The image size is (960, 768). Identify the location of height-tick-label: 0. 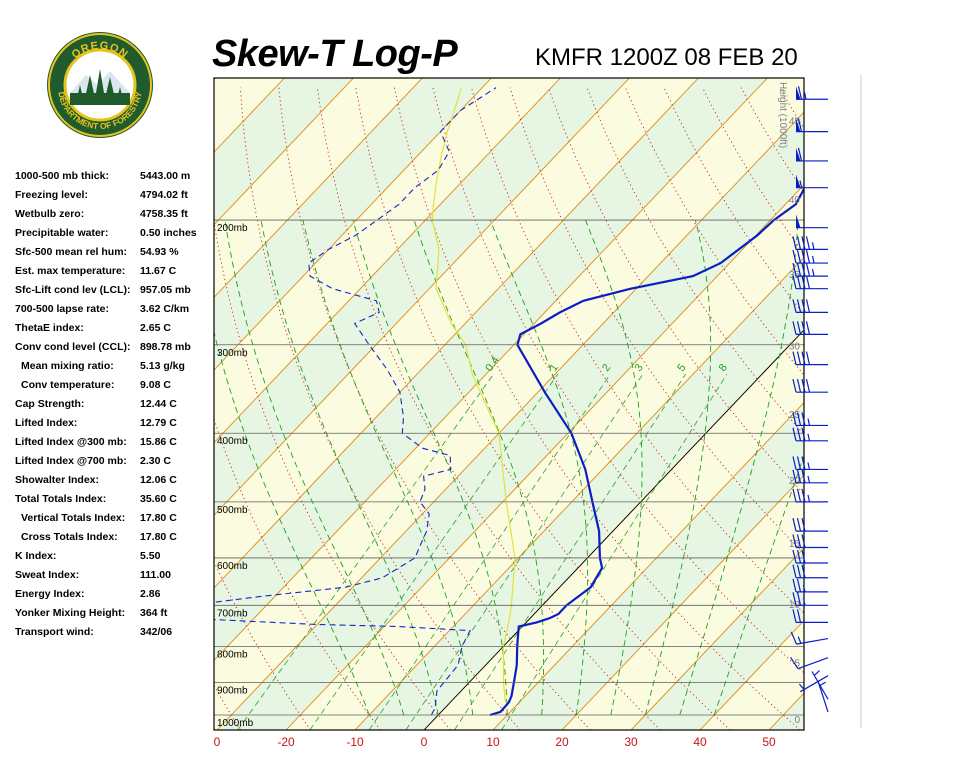
(797, 720).